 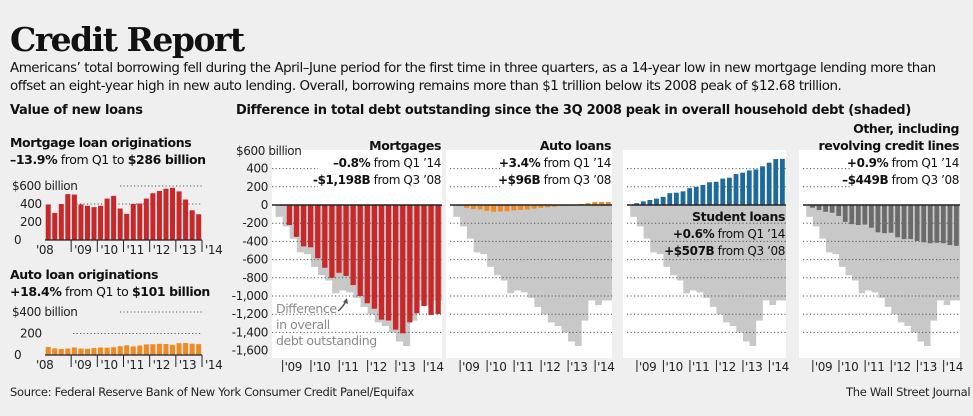 I want to click on y-tick-label: -200, so click(x=255, y=223).